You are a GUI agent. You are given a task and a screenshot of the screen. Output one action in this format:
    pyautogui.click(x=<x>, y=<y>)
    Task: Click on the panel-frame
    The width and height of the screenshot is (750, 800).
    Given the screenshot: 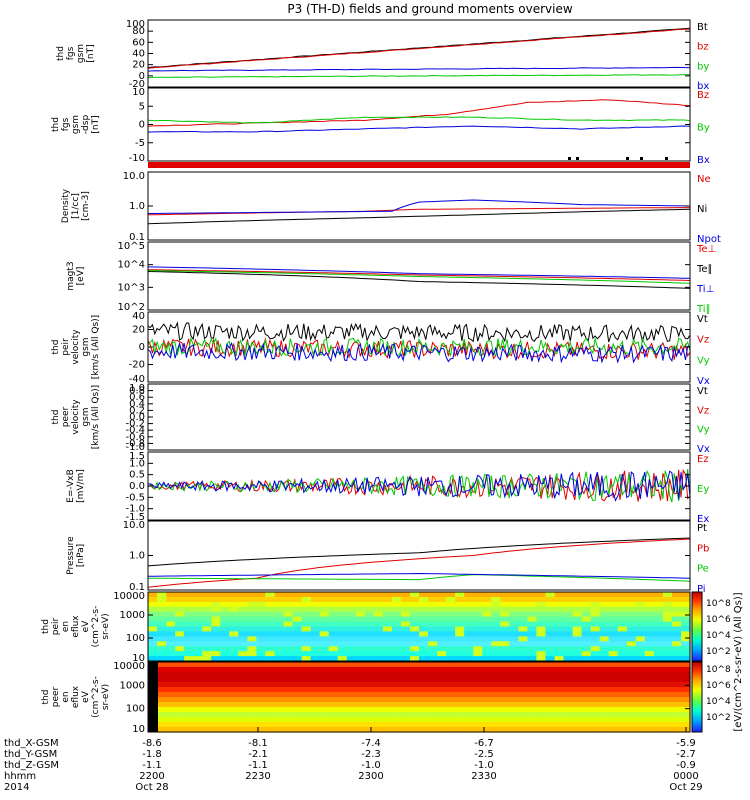 What is the action you would take?
    pyautogui.click(x=419, y=697)
    